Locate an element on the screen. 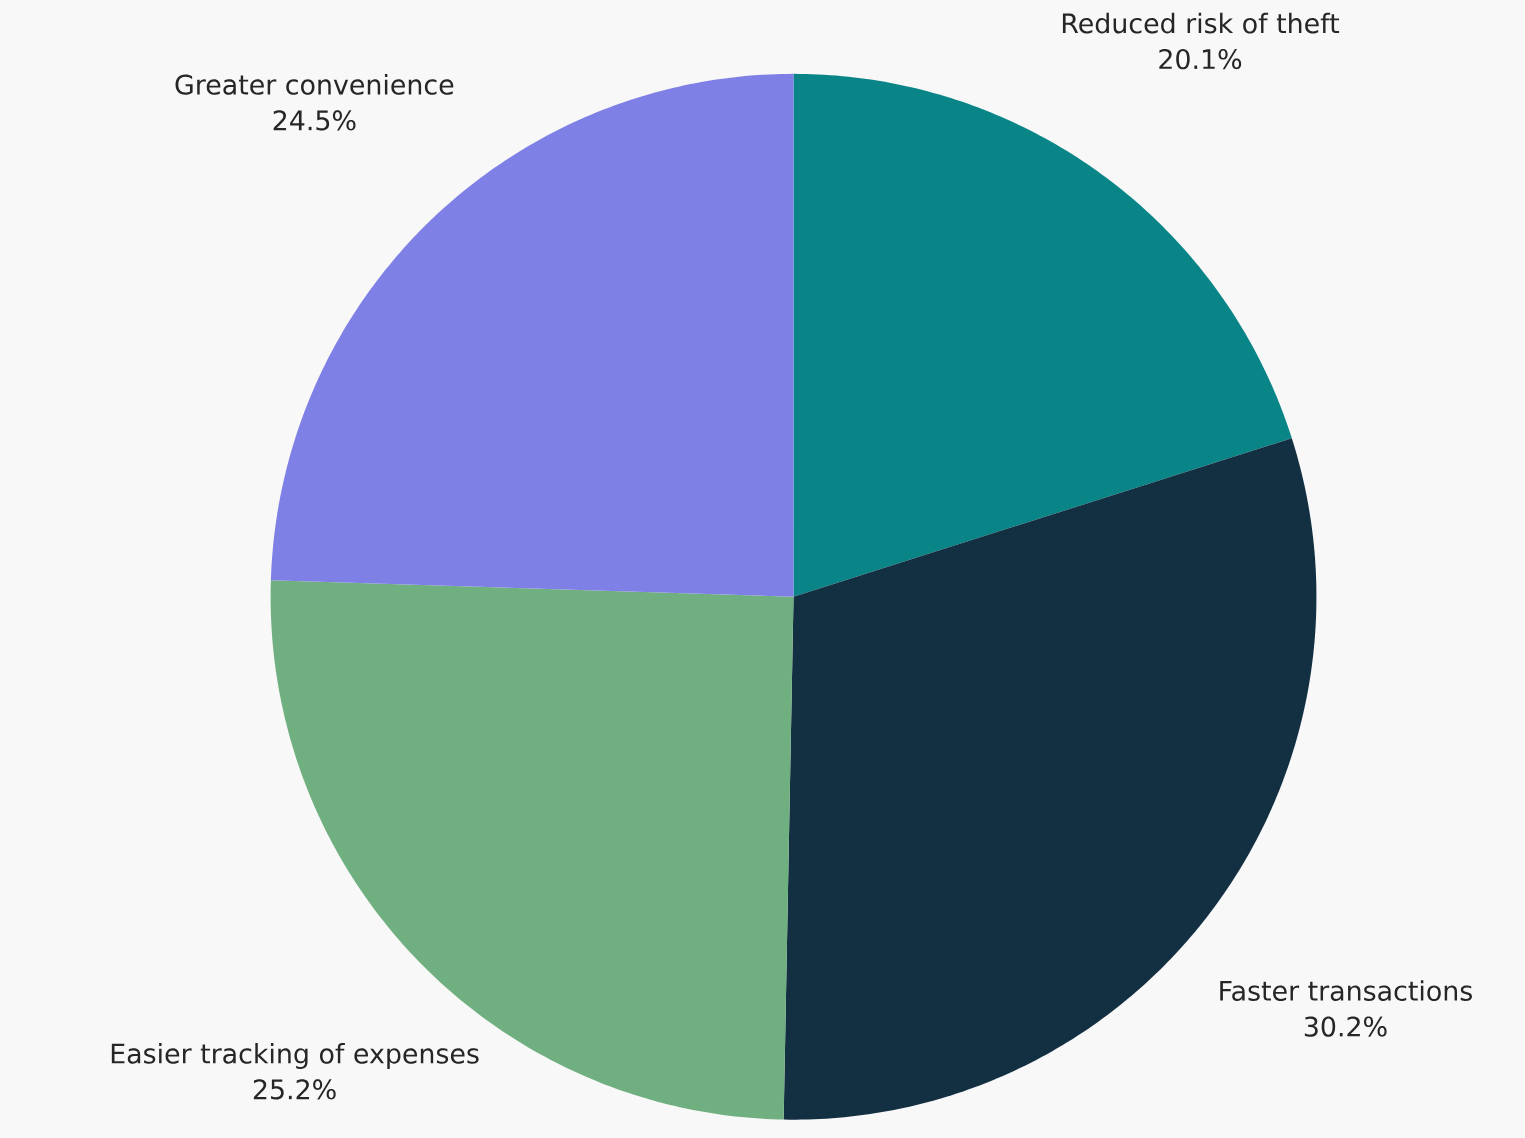 This screenshot has width=1525, height=1138. data-label: 20.1% is located at coordinates (1200, 59).